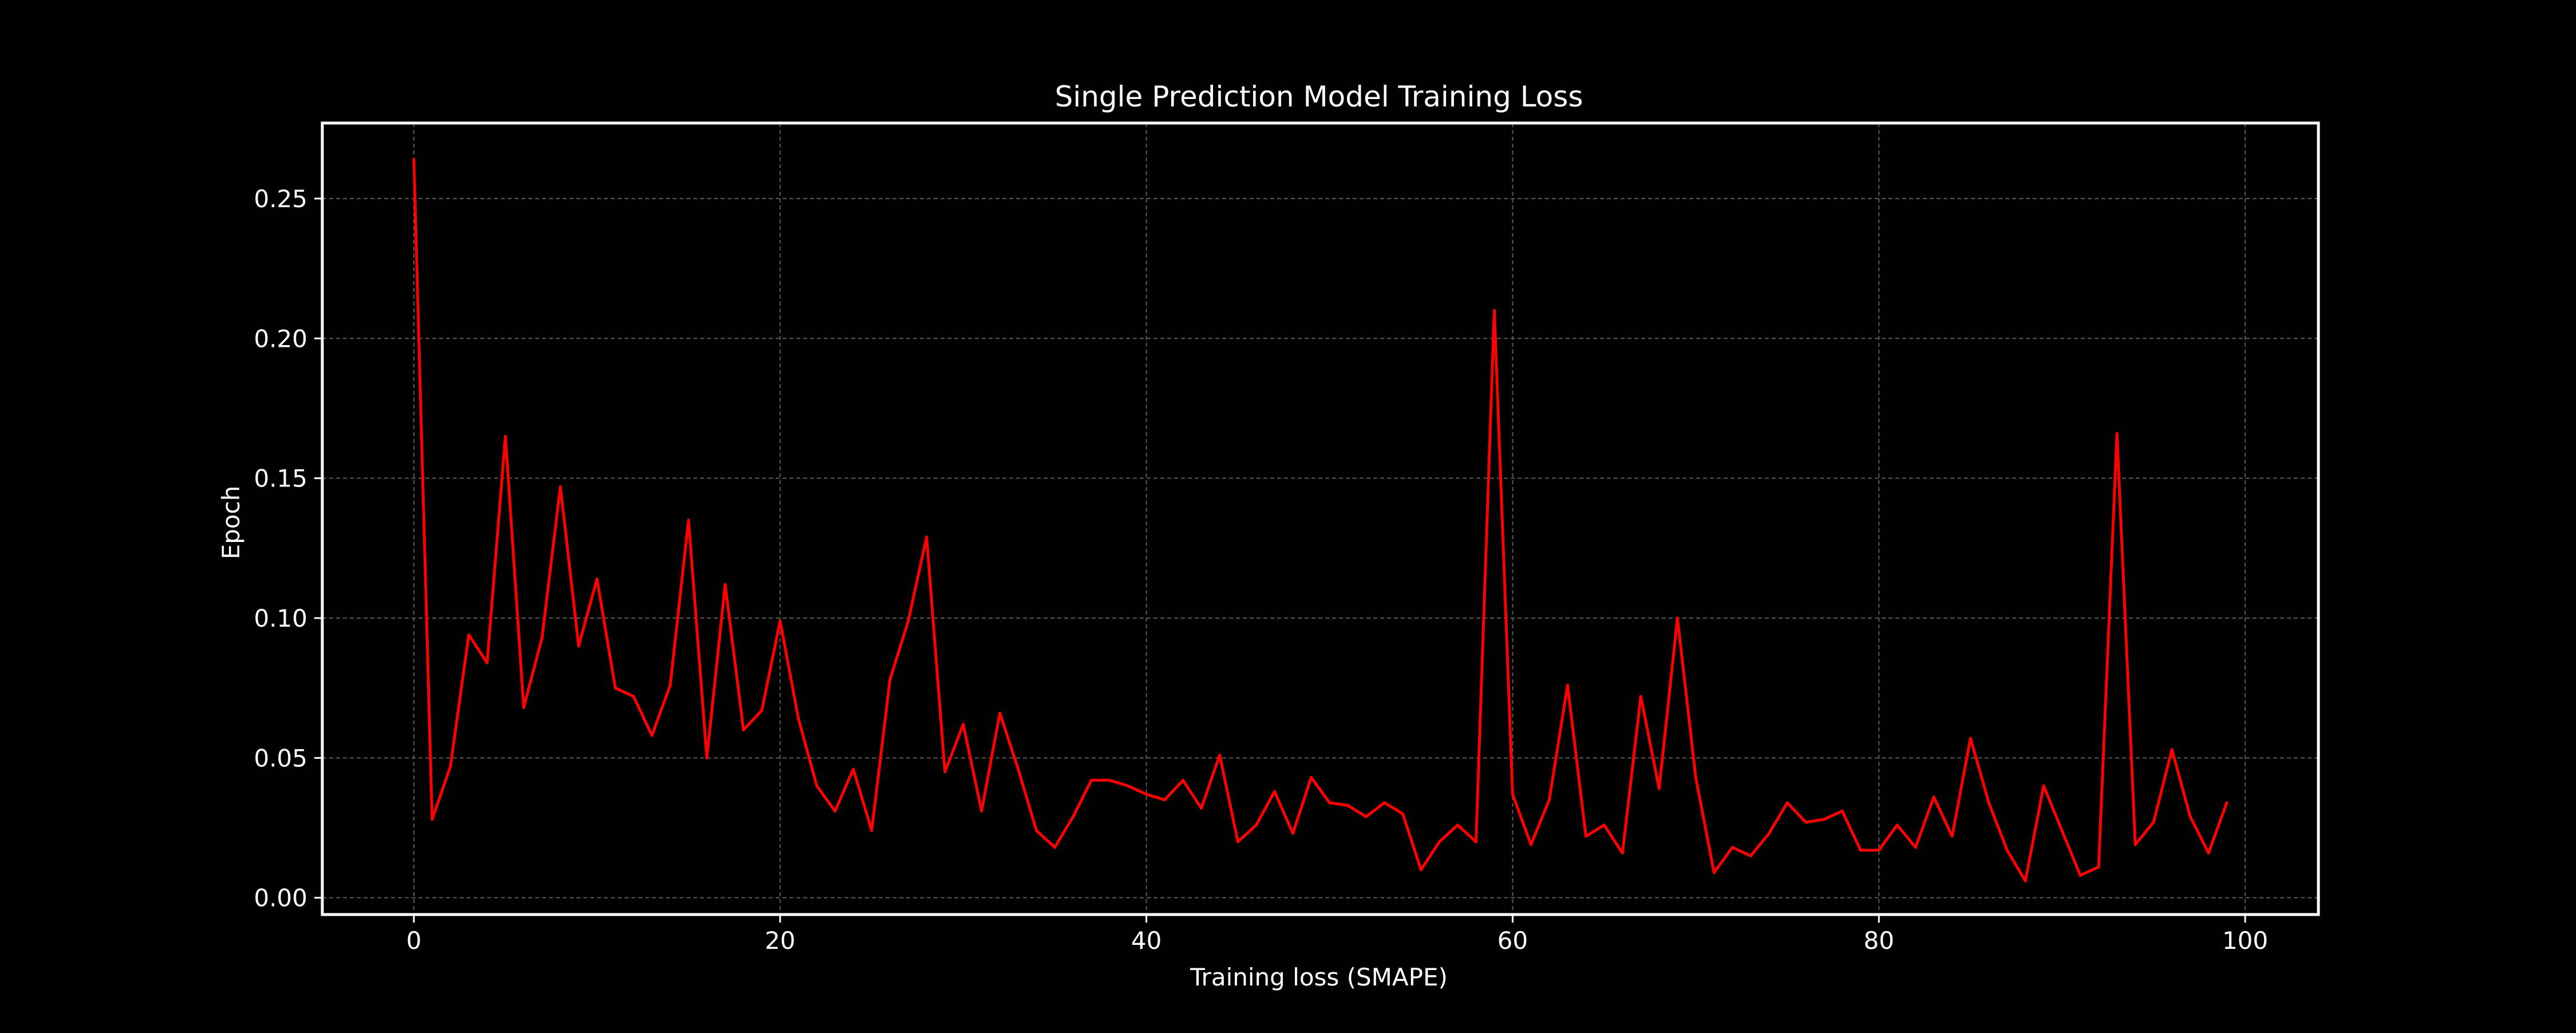 This screenshot has height=1033, width=2576. What do you see at coordinates (1319, 977) in the screenshot?
I see `x-axis-label: Training loss (SMAPE)` at bounding box center [1319, 977].